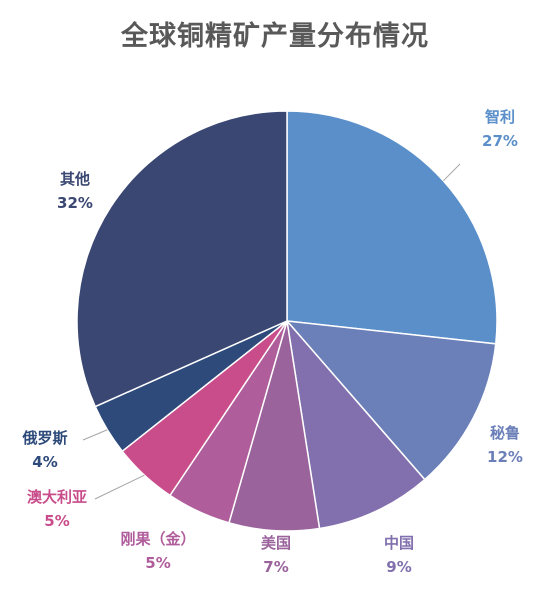 This screenshot has width=550, height=595. I want to click on slice-name-label: 秘鲁, so click(505, 433).